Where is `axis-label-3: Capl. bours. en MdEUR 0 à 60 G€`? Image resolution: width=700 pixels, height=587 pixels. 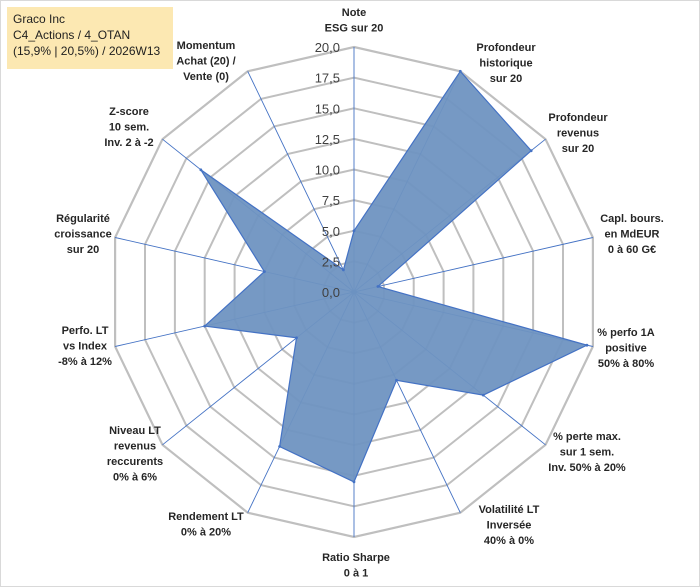
axis-label-3: Capl. bours. en MdEUR 0 à 60 G€ is located at coordinates (632, 234).